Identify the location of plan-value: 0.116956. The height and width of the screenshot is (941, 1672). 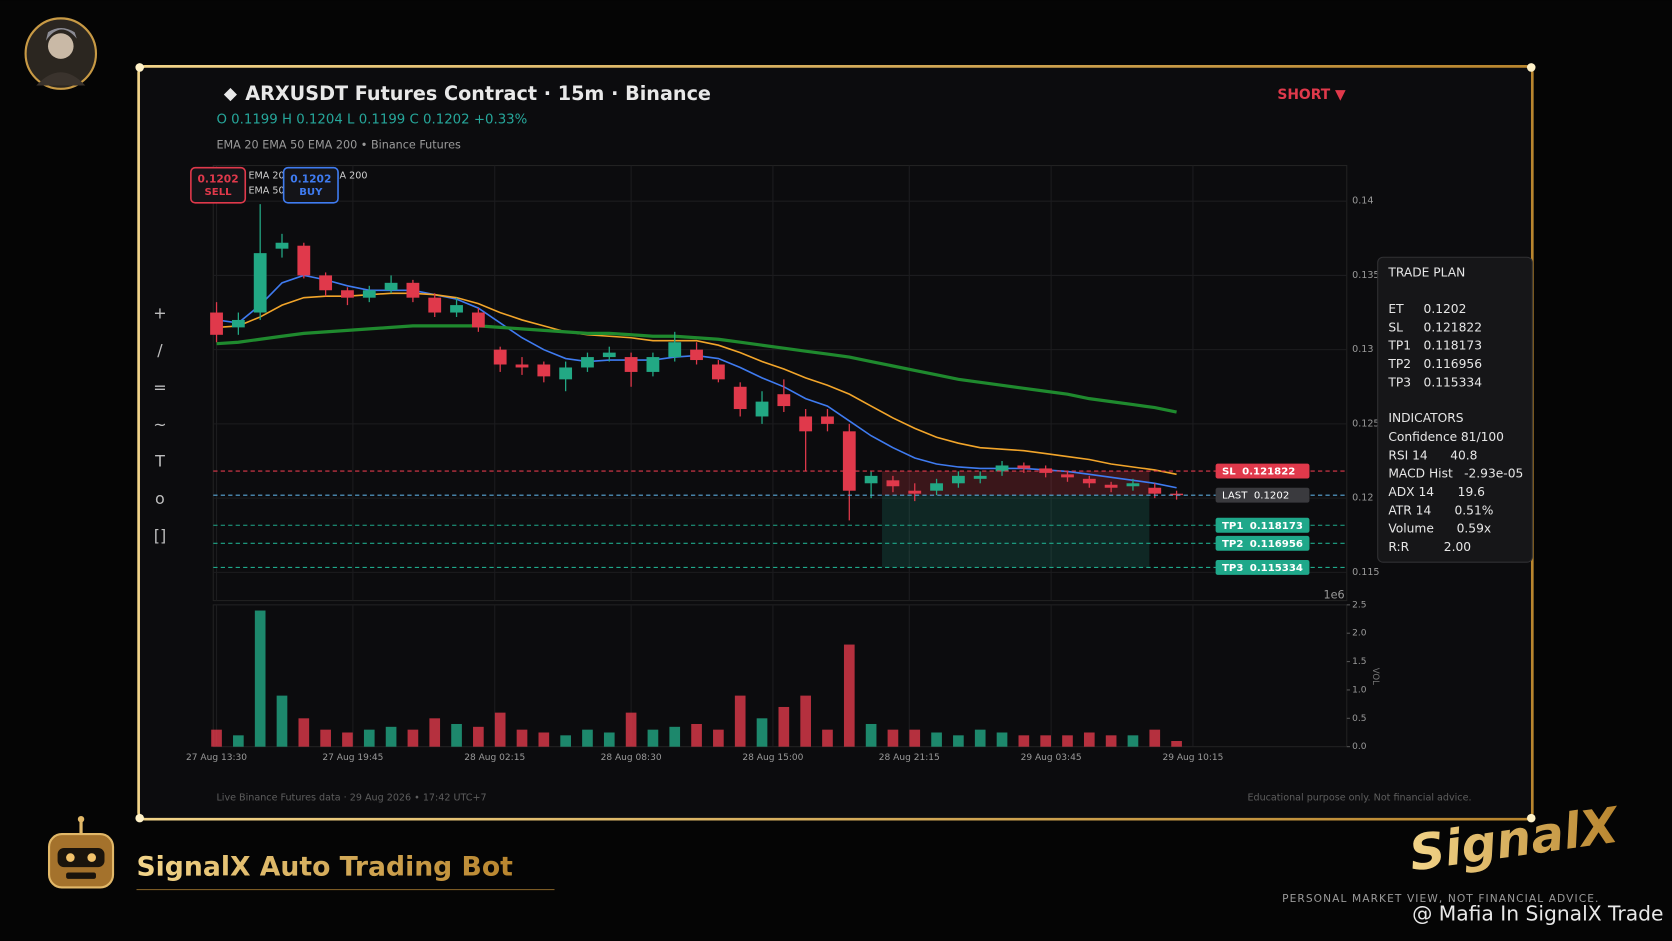
(1453, 364).